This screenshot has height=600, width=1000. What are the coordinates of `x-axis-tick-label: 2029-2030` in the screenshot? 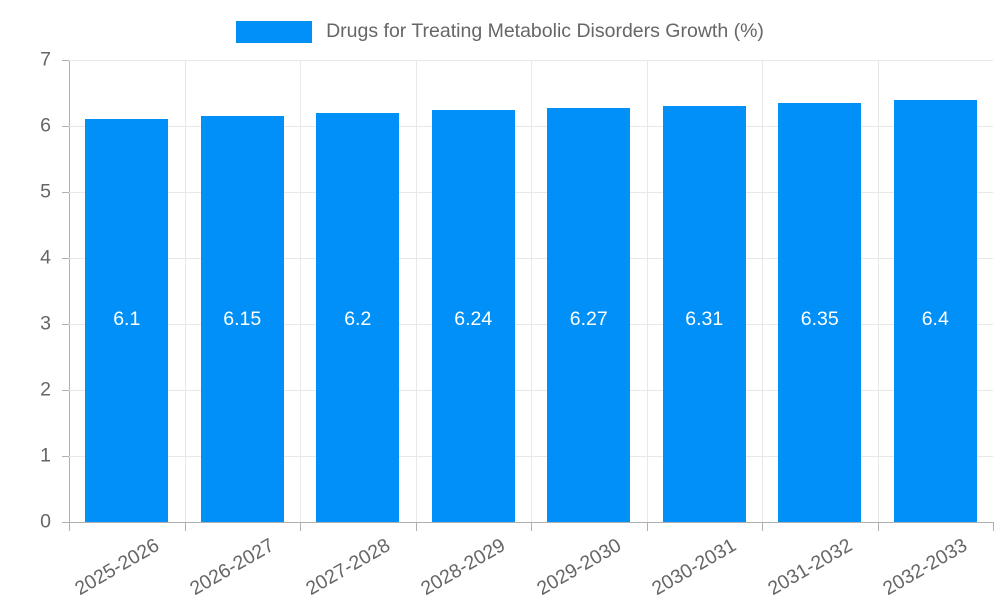 It's located at (578, 567).